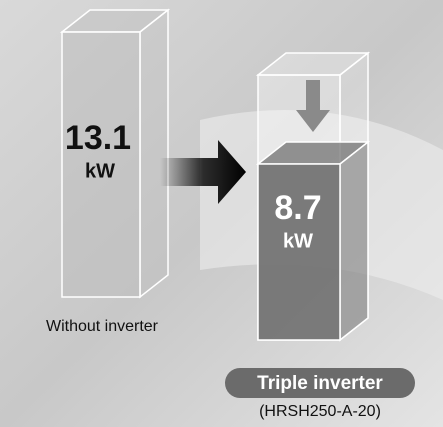  Describe the element at coordinates (203, 172) in the screenshot. I see `arrow` at that location.